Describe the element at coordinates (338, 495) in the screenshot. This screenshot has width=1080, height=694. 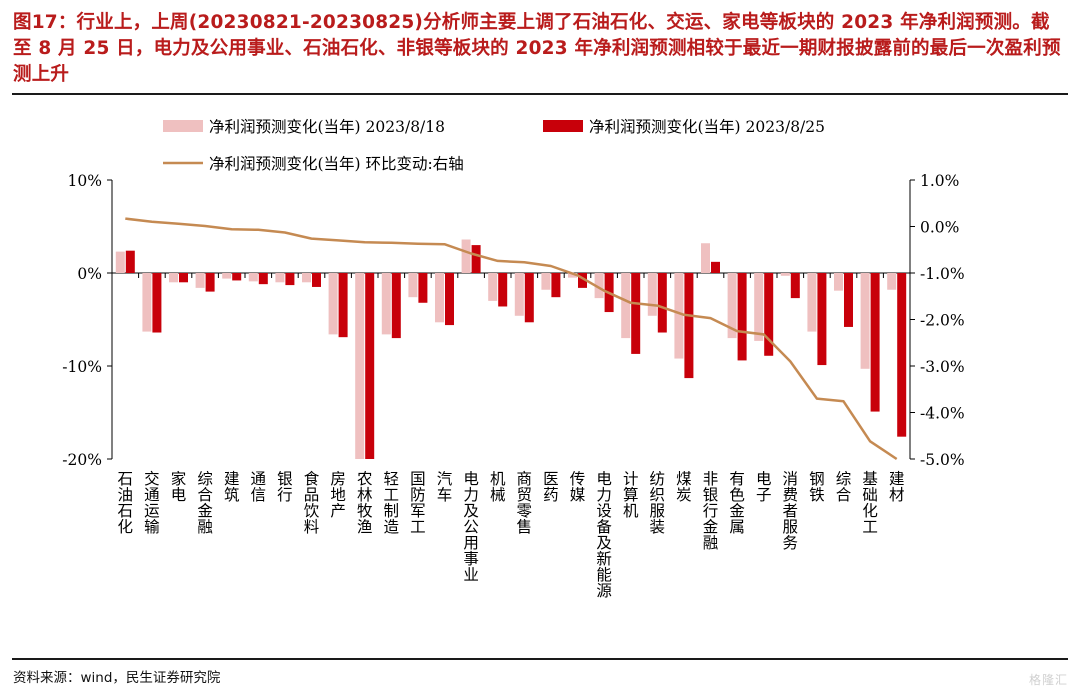
I see `x-tick-label: 房地产` at that location.